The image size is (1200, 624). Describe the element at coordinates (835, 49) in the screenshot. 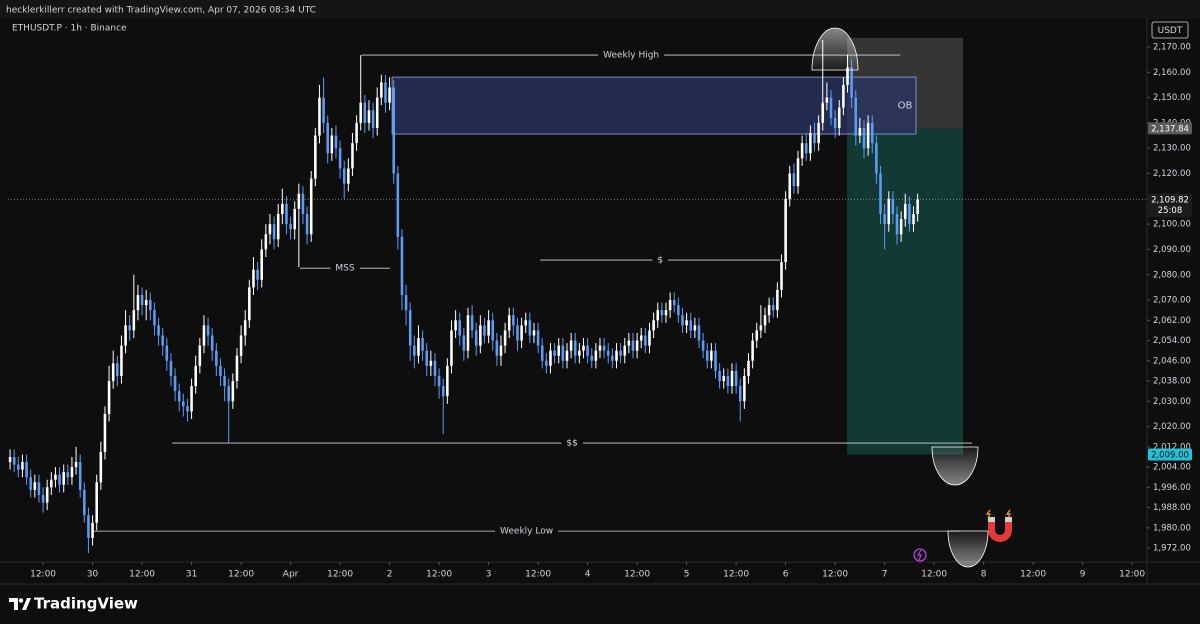

I see `highlight-dome` at that location.